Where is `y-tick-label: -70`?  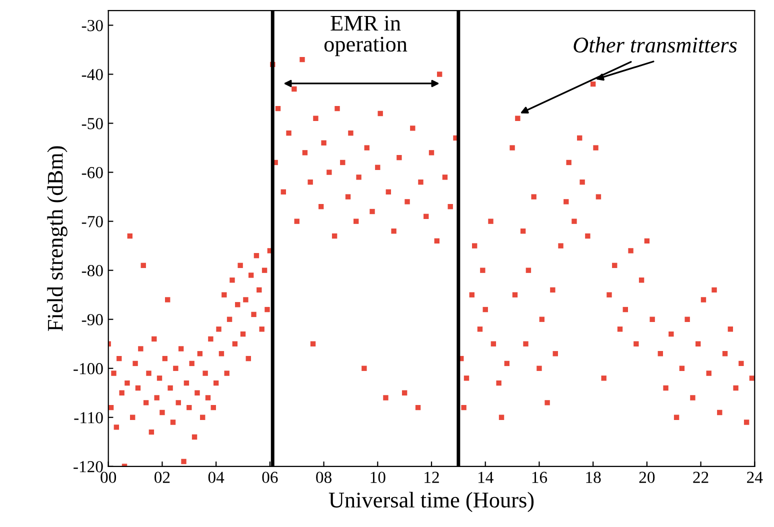
y-tick-label: -70 is located at coordinates (92, 222).